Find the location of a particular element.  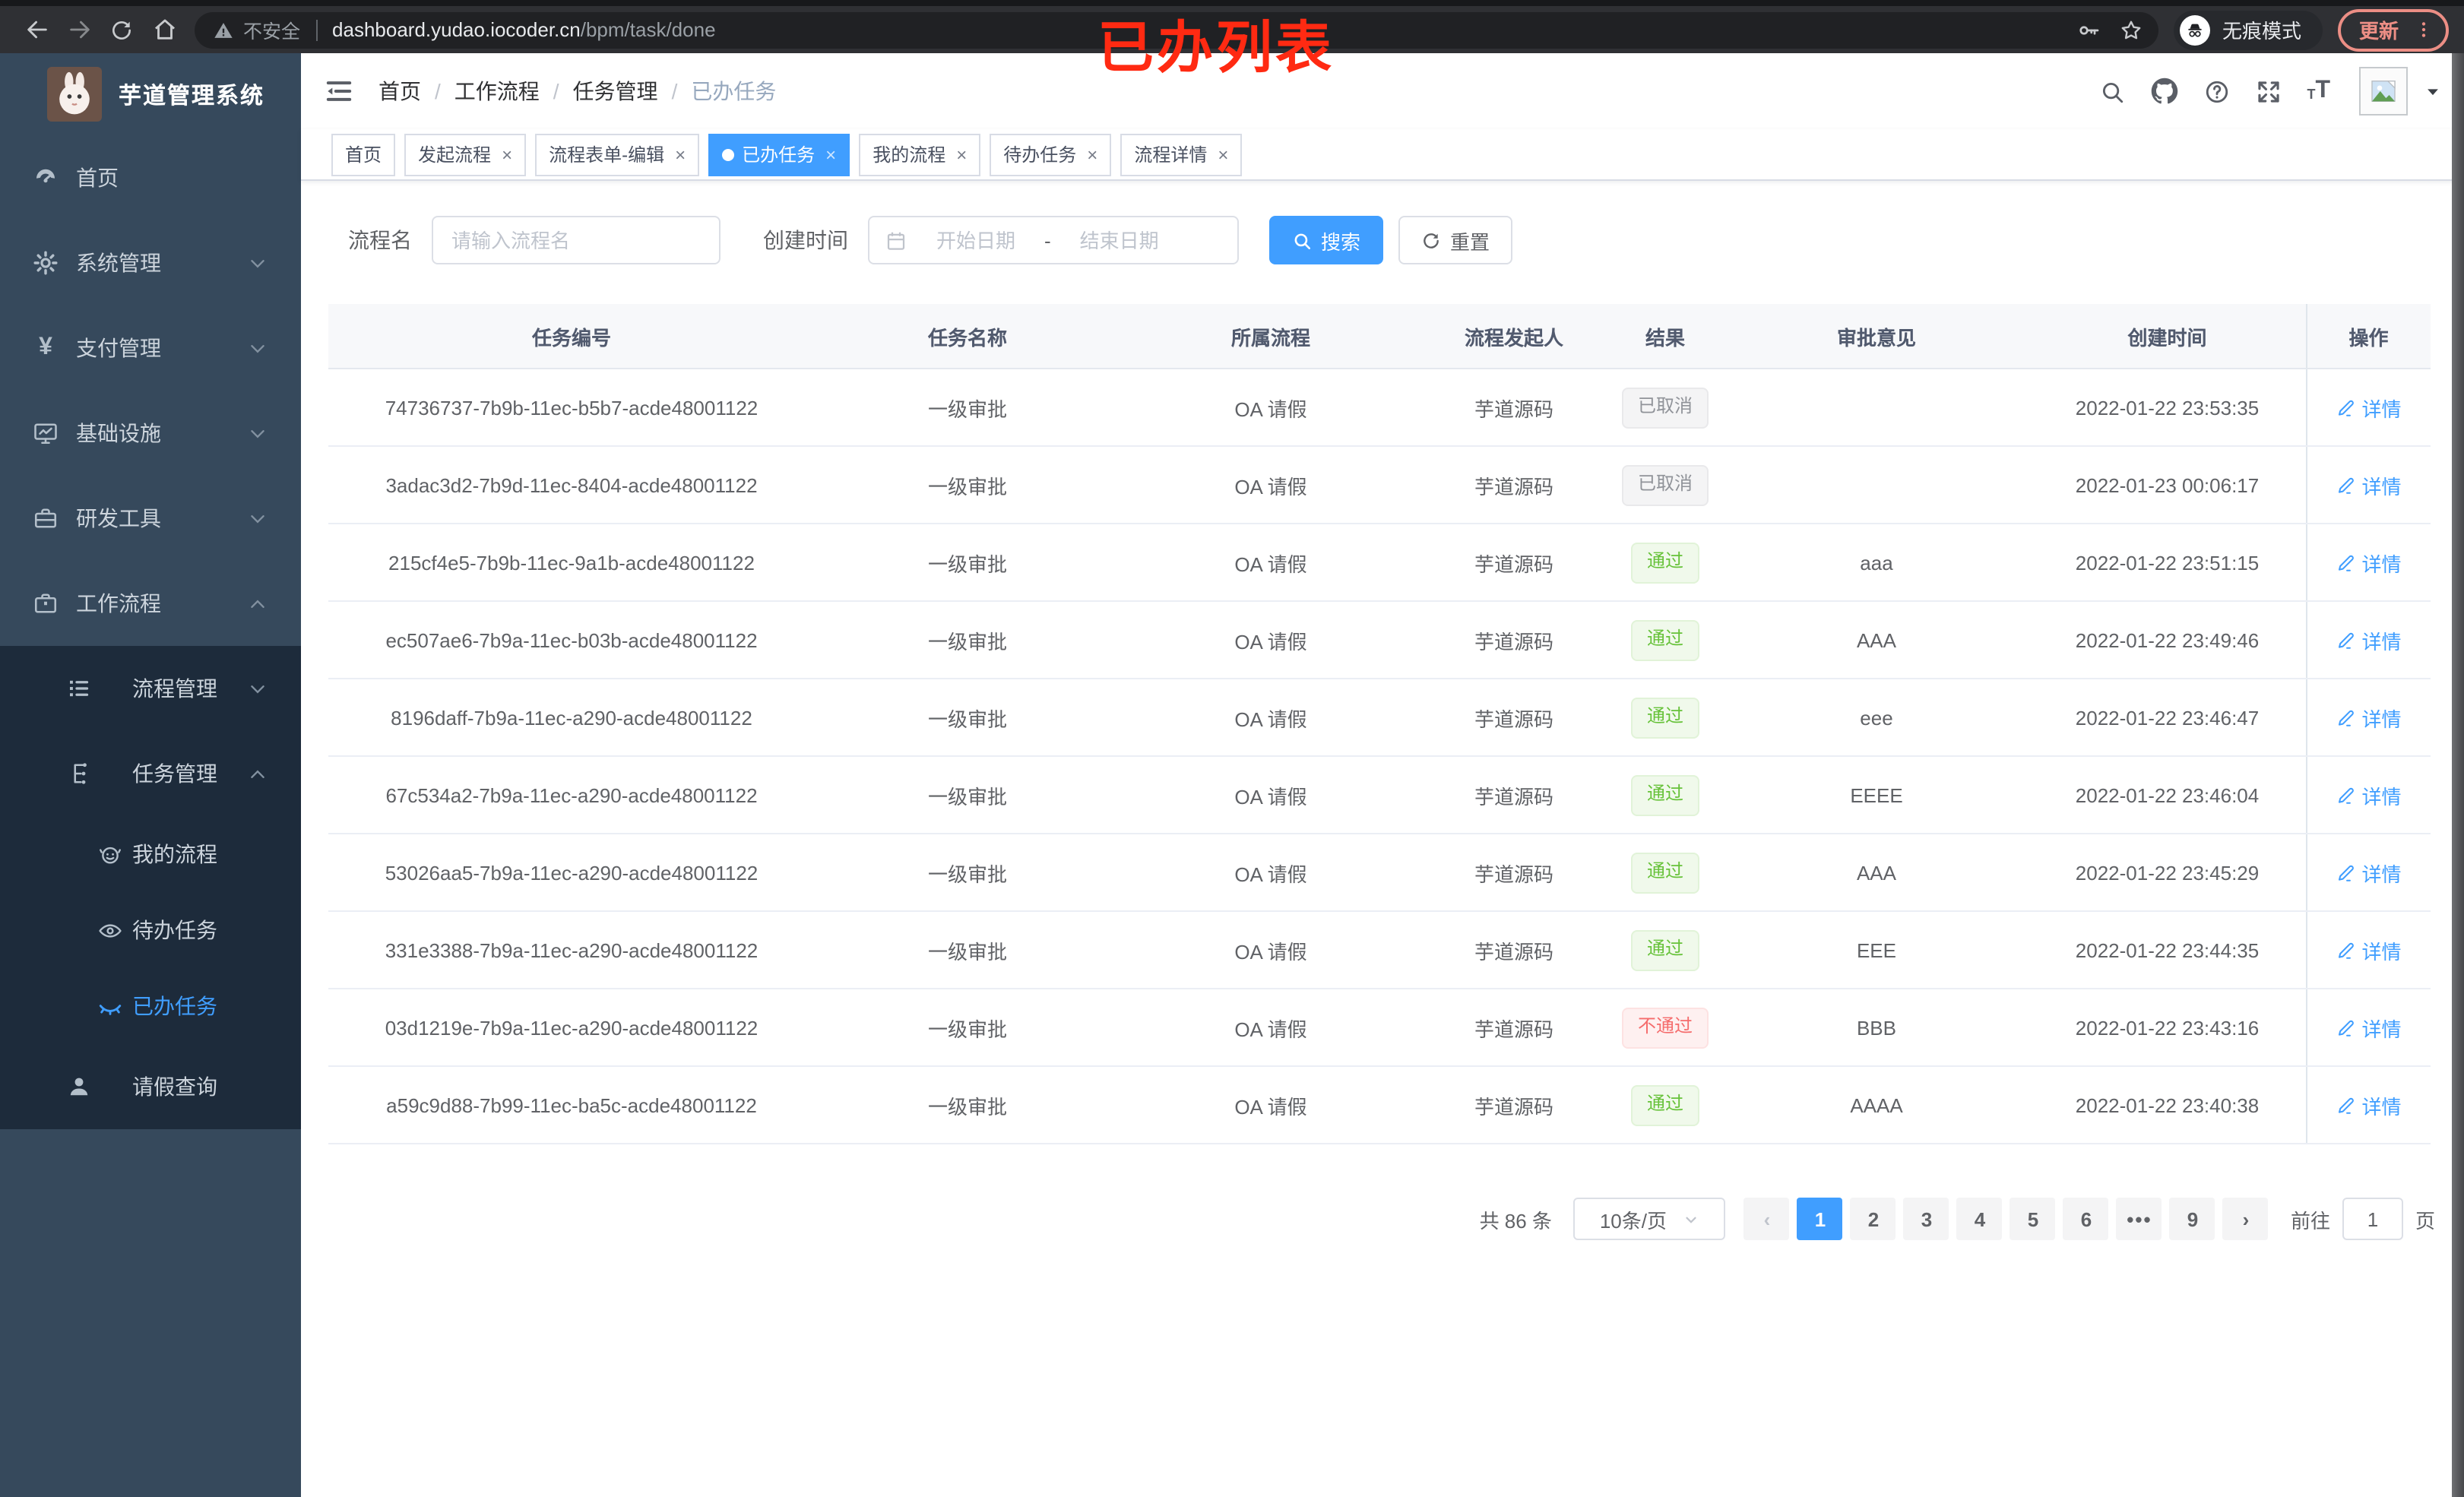

task-id-cell: a59c9d88-7b99-11ec-ba5c-acde48001122 is located at coordinates (571, 1105).